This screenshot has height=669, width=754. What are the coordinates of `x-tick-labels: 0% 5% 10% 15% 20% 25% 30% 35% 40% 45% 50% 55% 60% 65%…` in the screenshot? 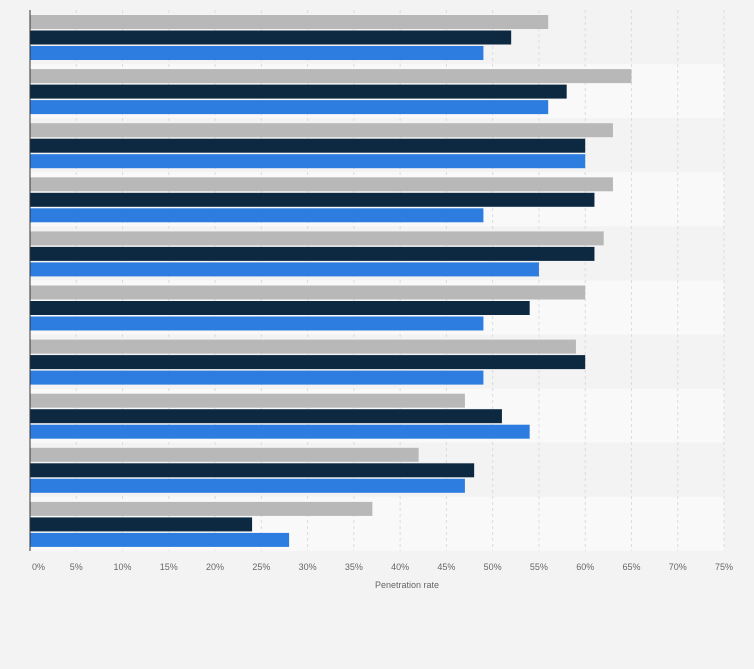 It's located at (382, 567).